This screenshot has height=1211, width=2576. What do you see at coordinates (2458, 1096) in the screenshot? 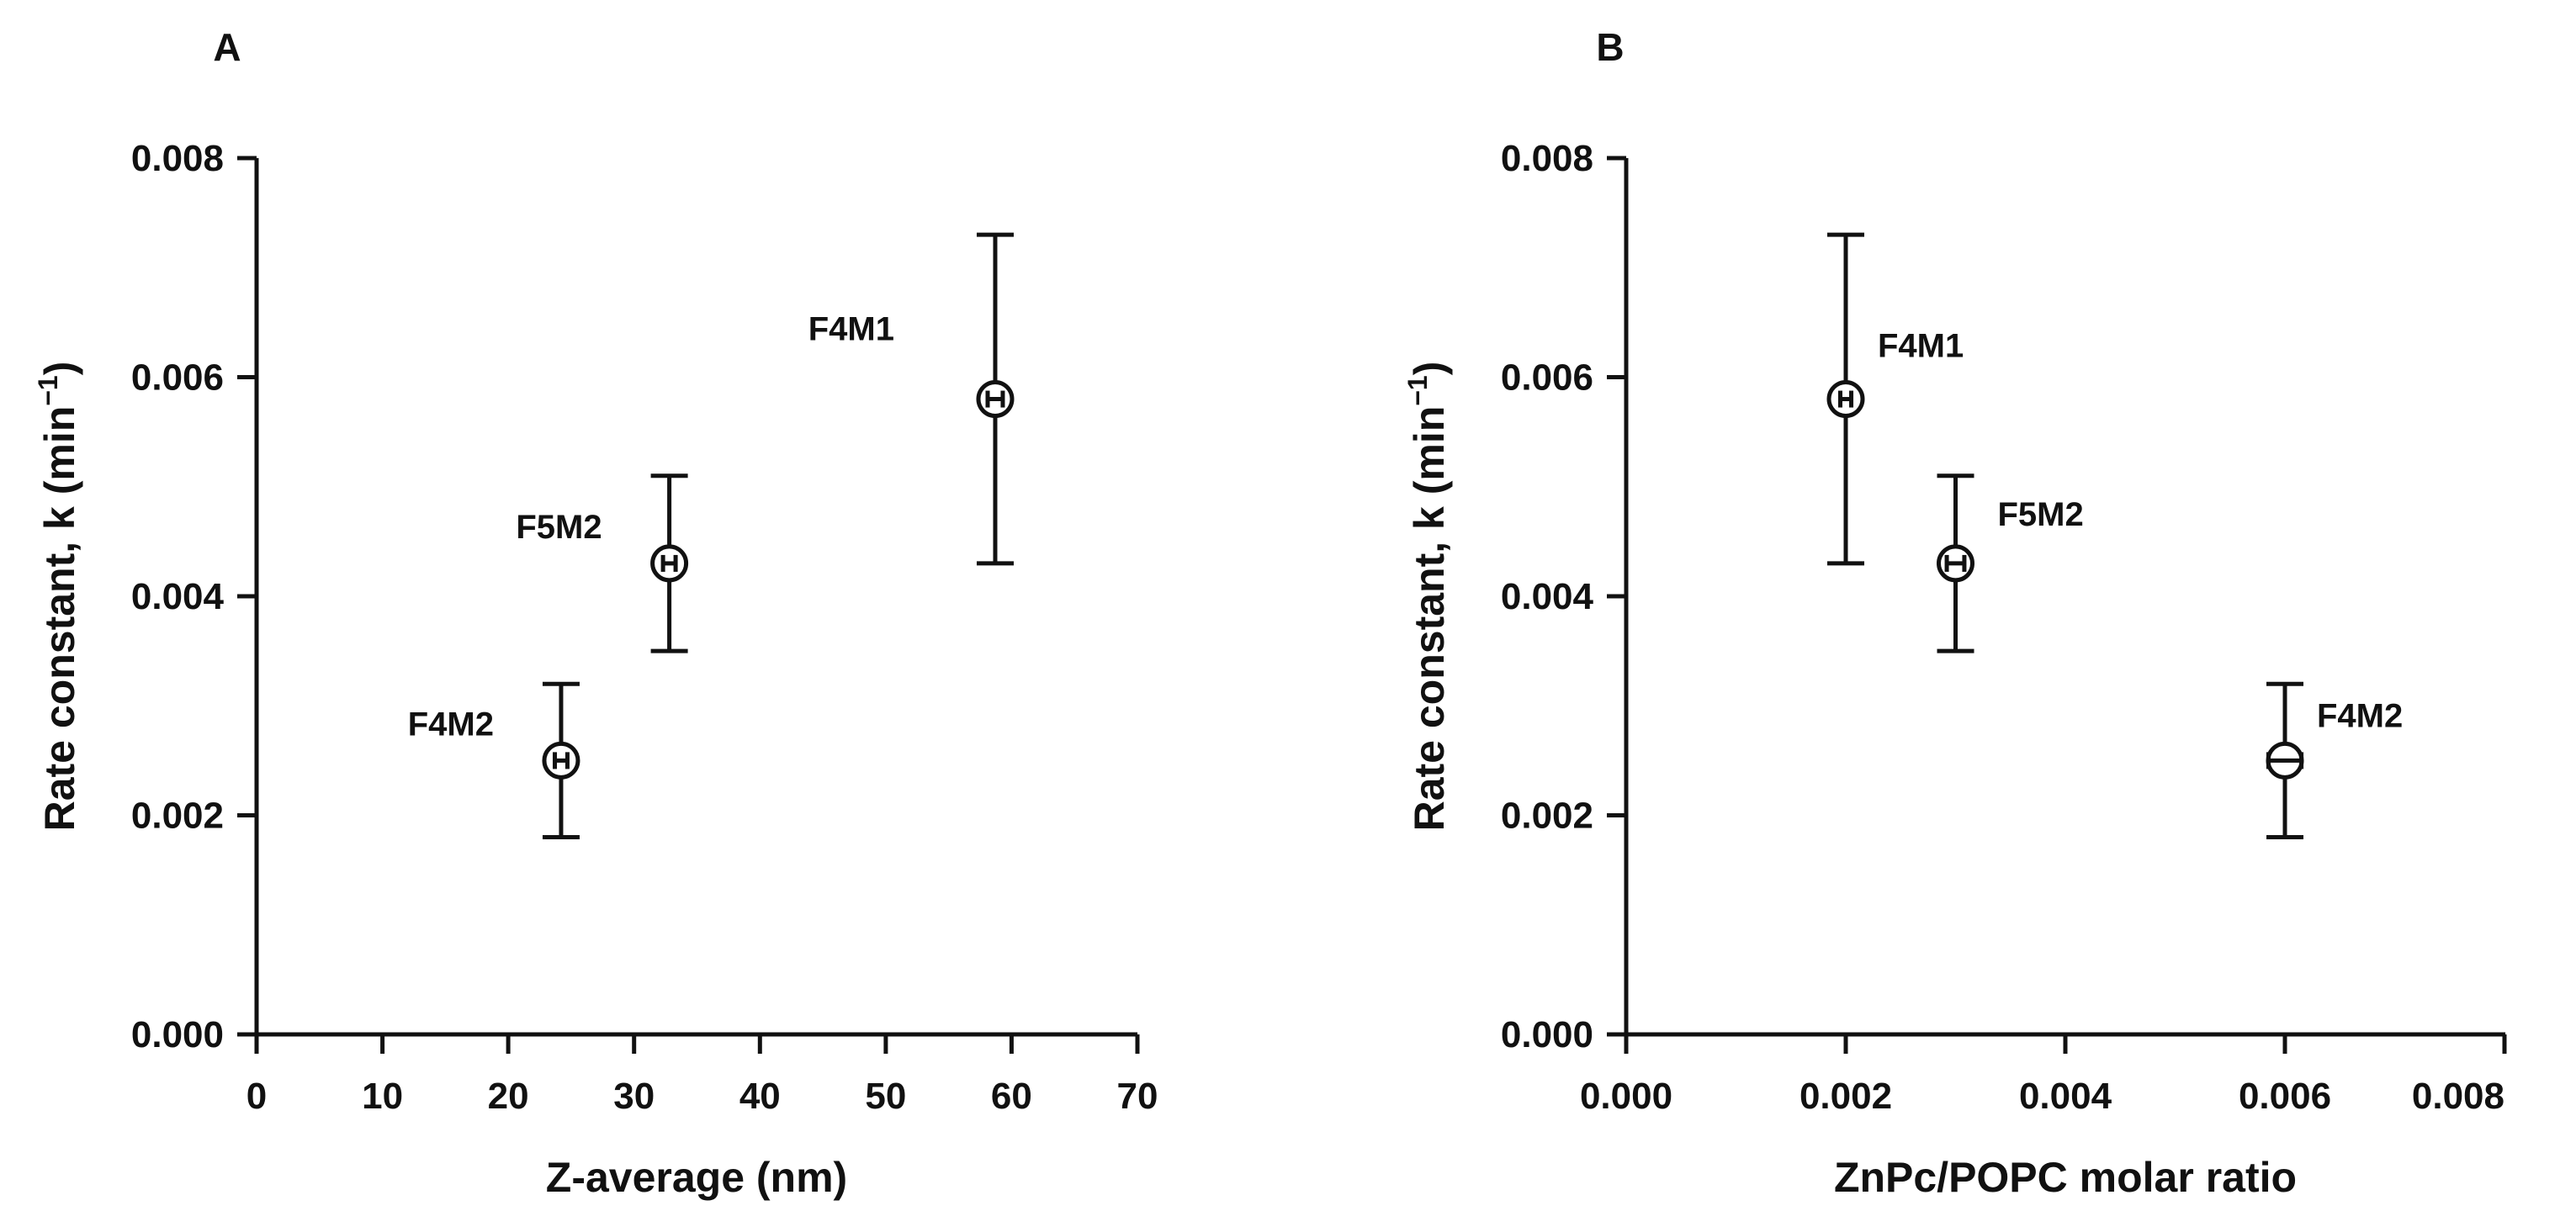
I see `panel-b-x-tick-label: 0.008` at bounding box center [2458, 1096].